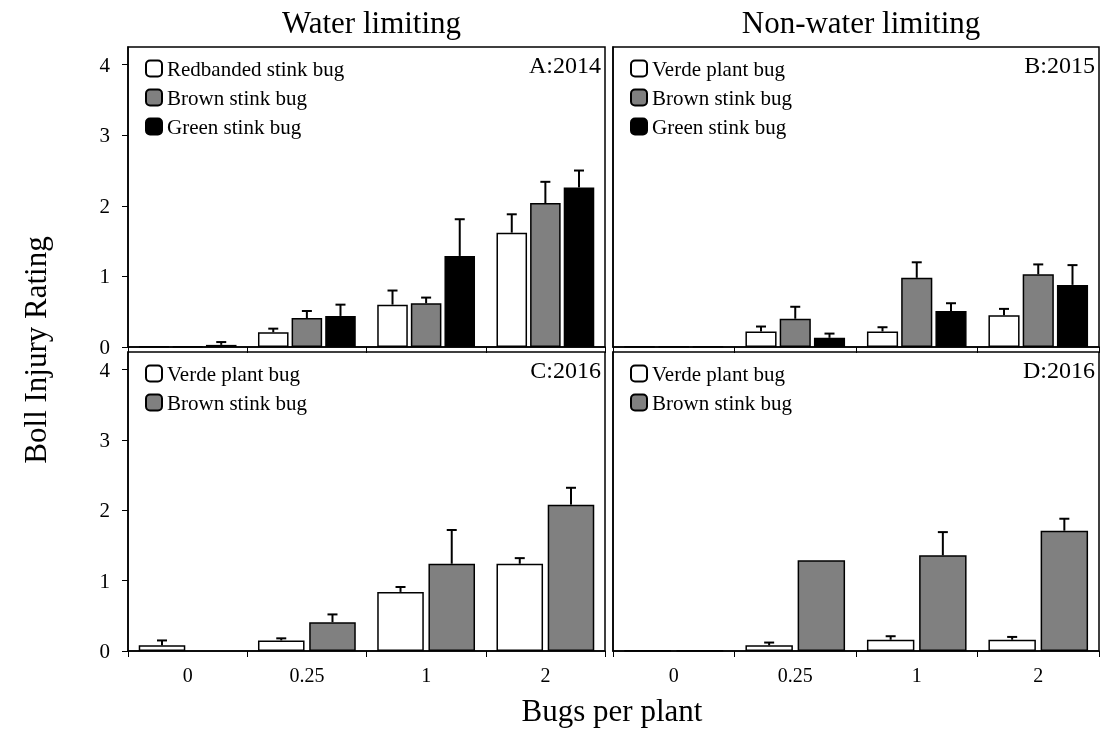 This screenshot has height=734, width=1101. I want to click on chart-title: Water limiting, so click(371, 22).